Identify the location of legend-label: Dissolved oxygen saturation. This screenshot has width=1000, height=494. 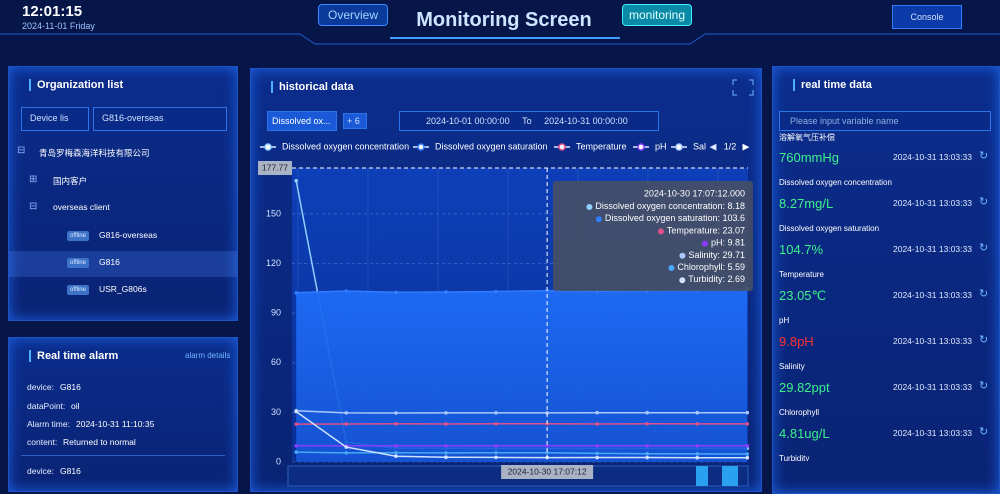
(491, 146).